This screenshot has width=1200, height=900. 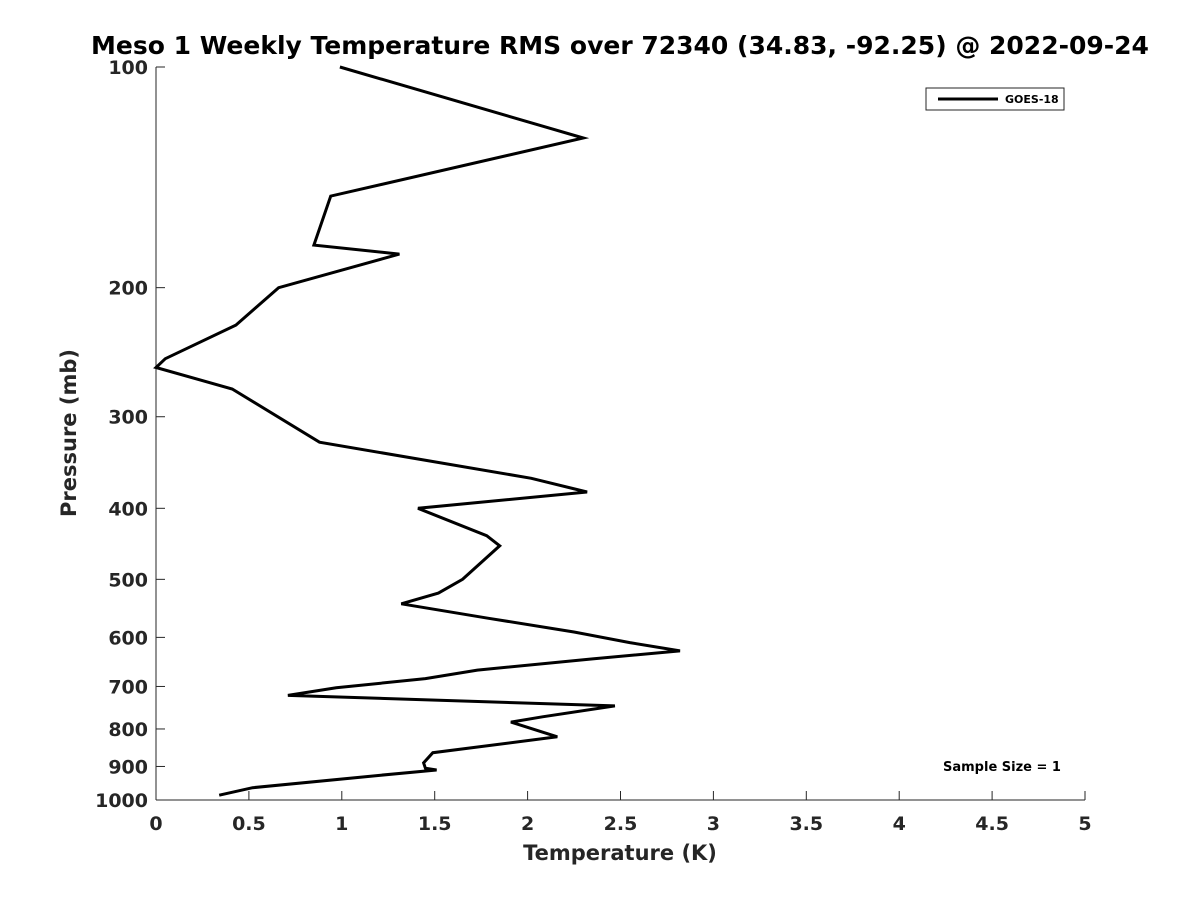 What do you see at coordinates (1032, 99) in the screenshot?
I see `legend-label-goes-18: GOES-18` at bounding box center [1032, 99].